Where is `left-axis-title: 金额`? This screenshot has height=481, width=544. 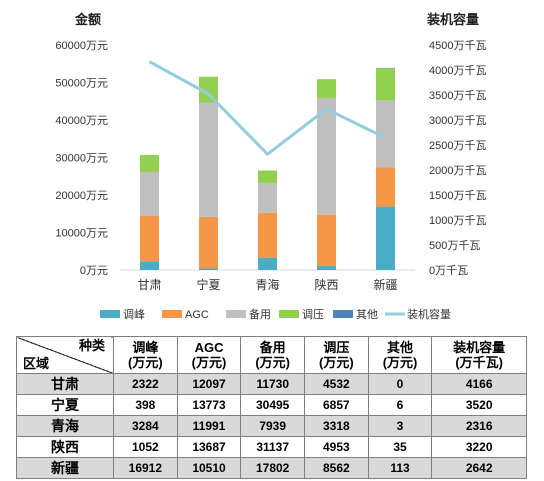
left-axis-title: 金额 is located at coordinates (87, 19).